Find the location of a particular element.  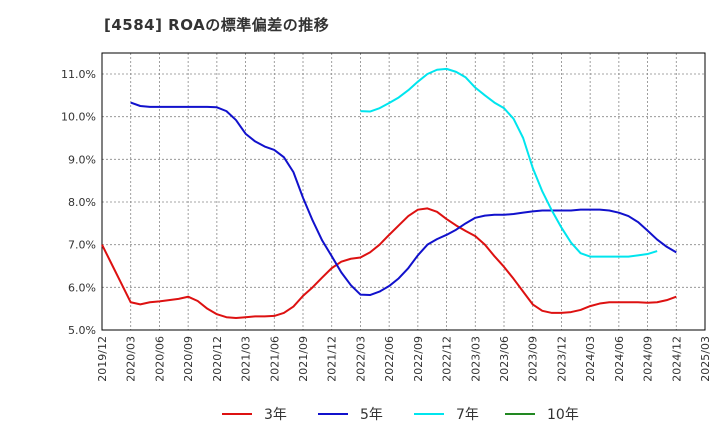

legend: 3年 5年 7年 10年 is located at coordinates (400, 415).